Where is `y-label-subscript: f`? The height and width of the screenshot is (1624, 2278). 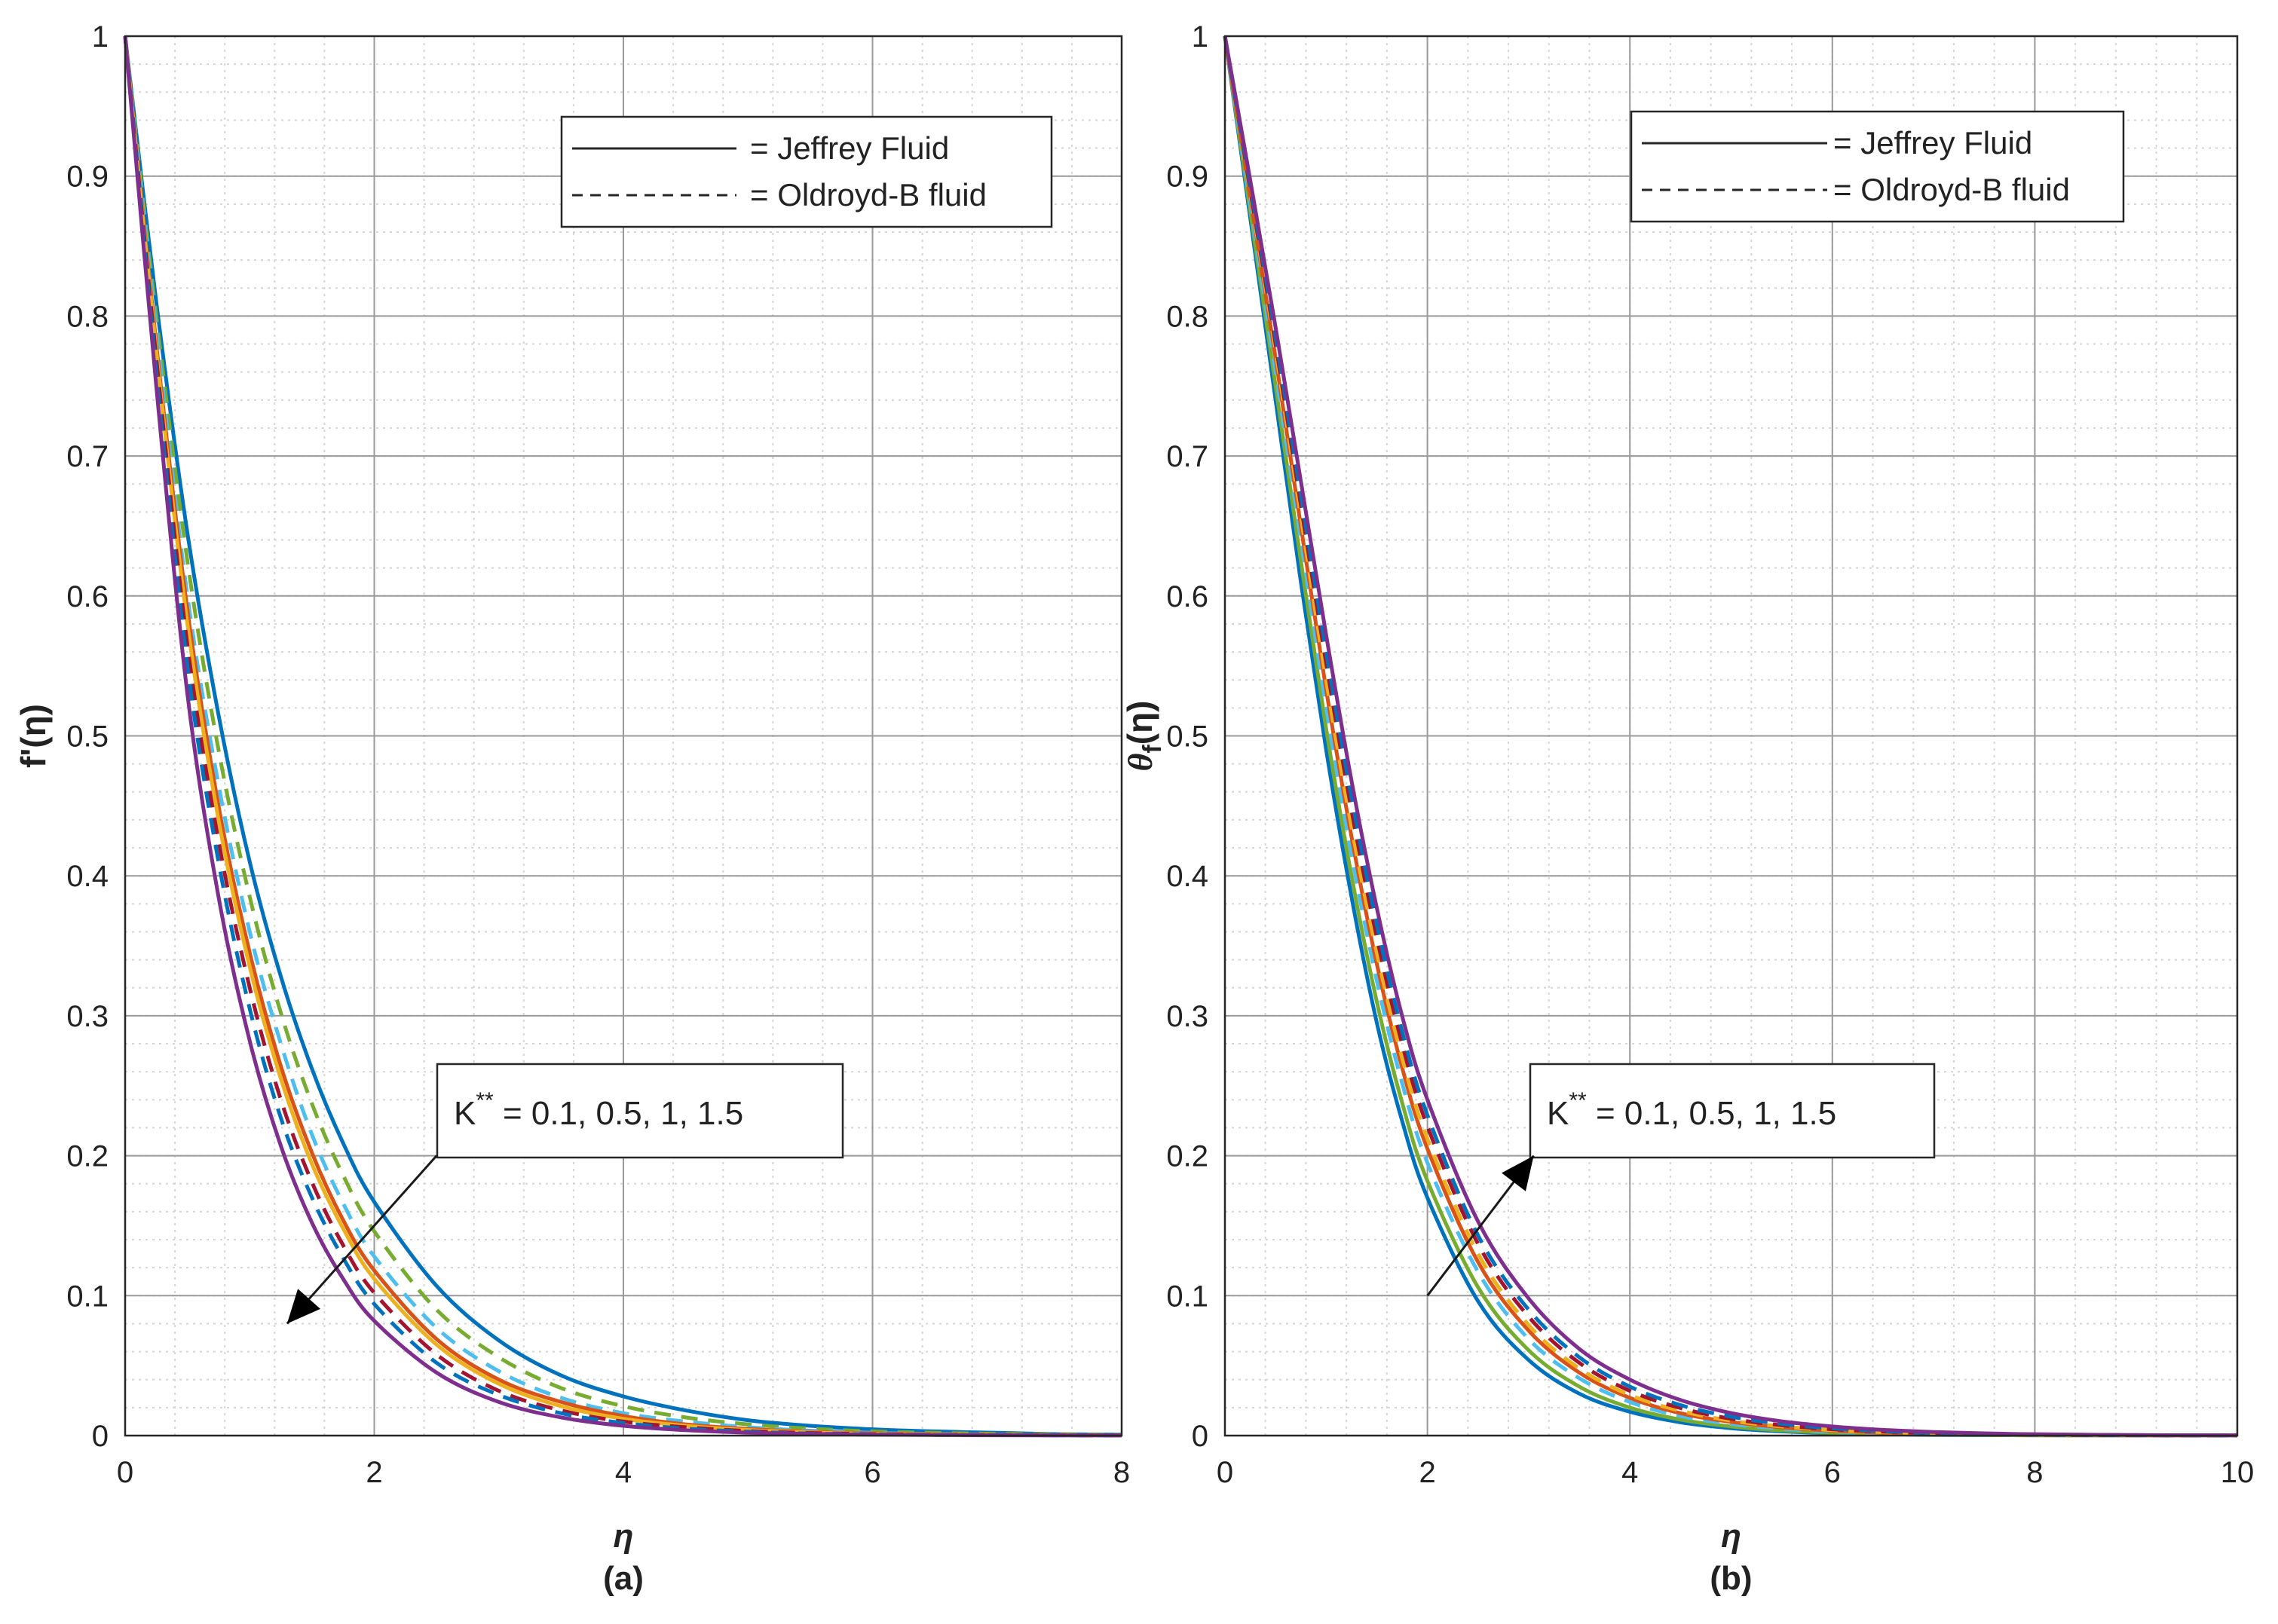 y-label-subscript: f is located at coordinates (1152, 750).